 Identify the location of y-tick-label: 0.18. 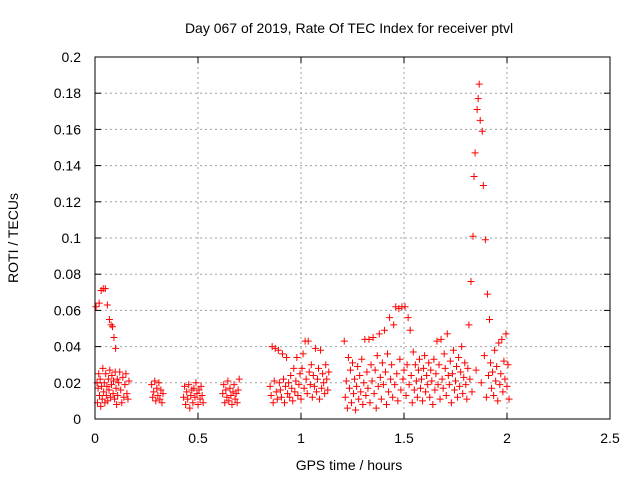
(67, 93).